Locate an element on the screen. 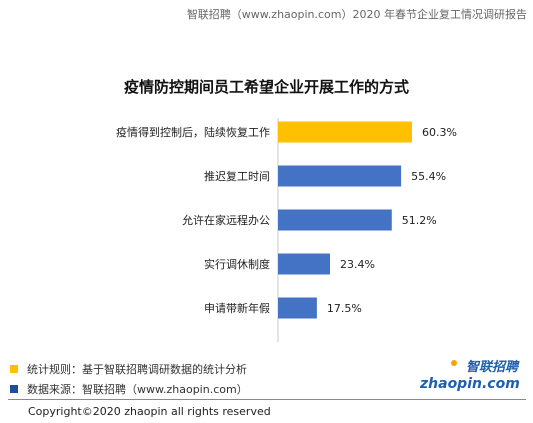  logo-dot-icon is located at coordinates (454, 363).